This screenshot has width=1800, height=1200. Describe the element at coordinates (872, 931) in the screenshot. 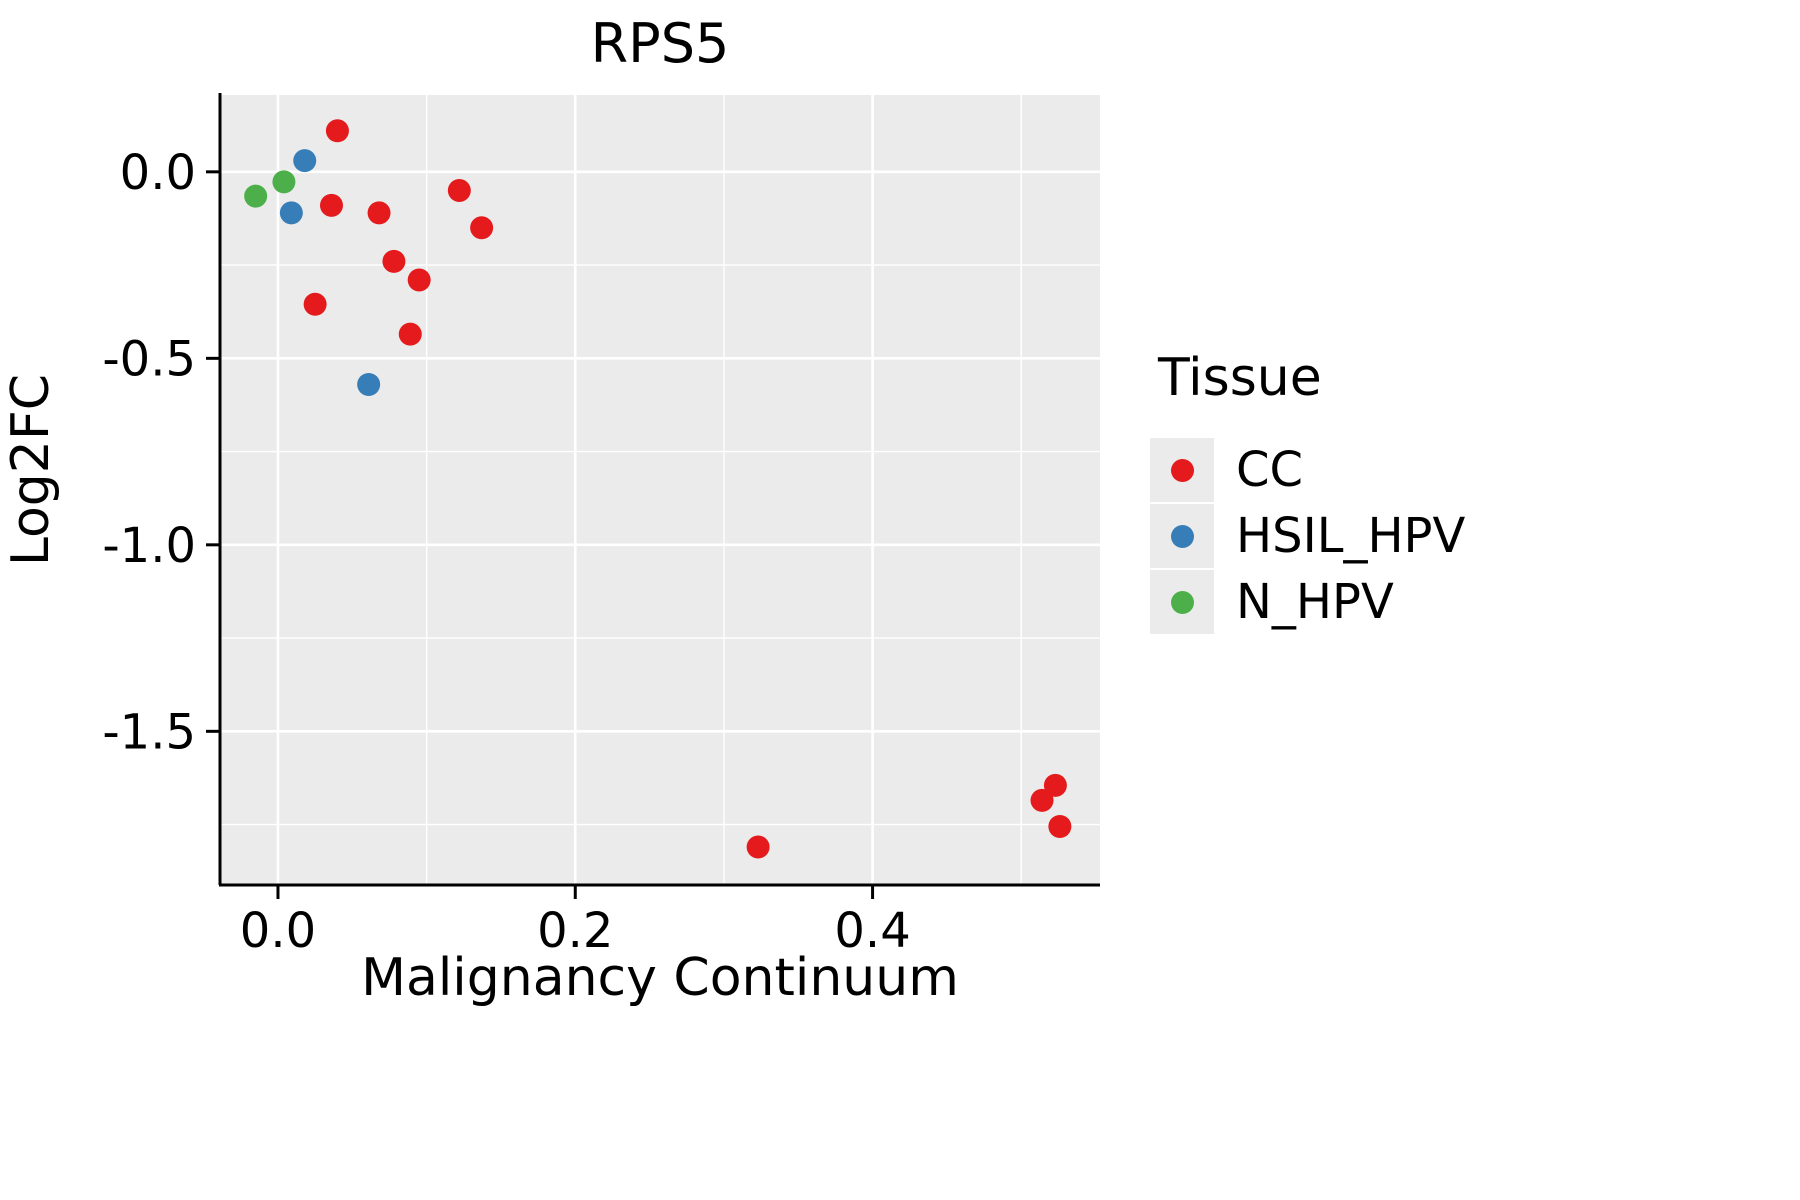

I see `x-tick-label: 0.4` at that location.